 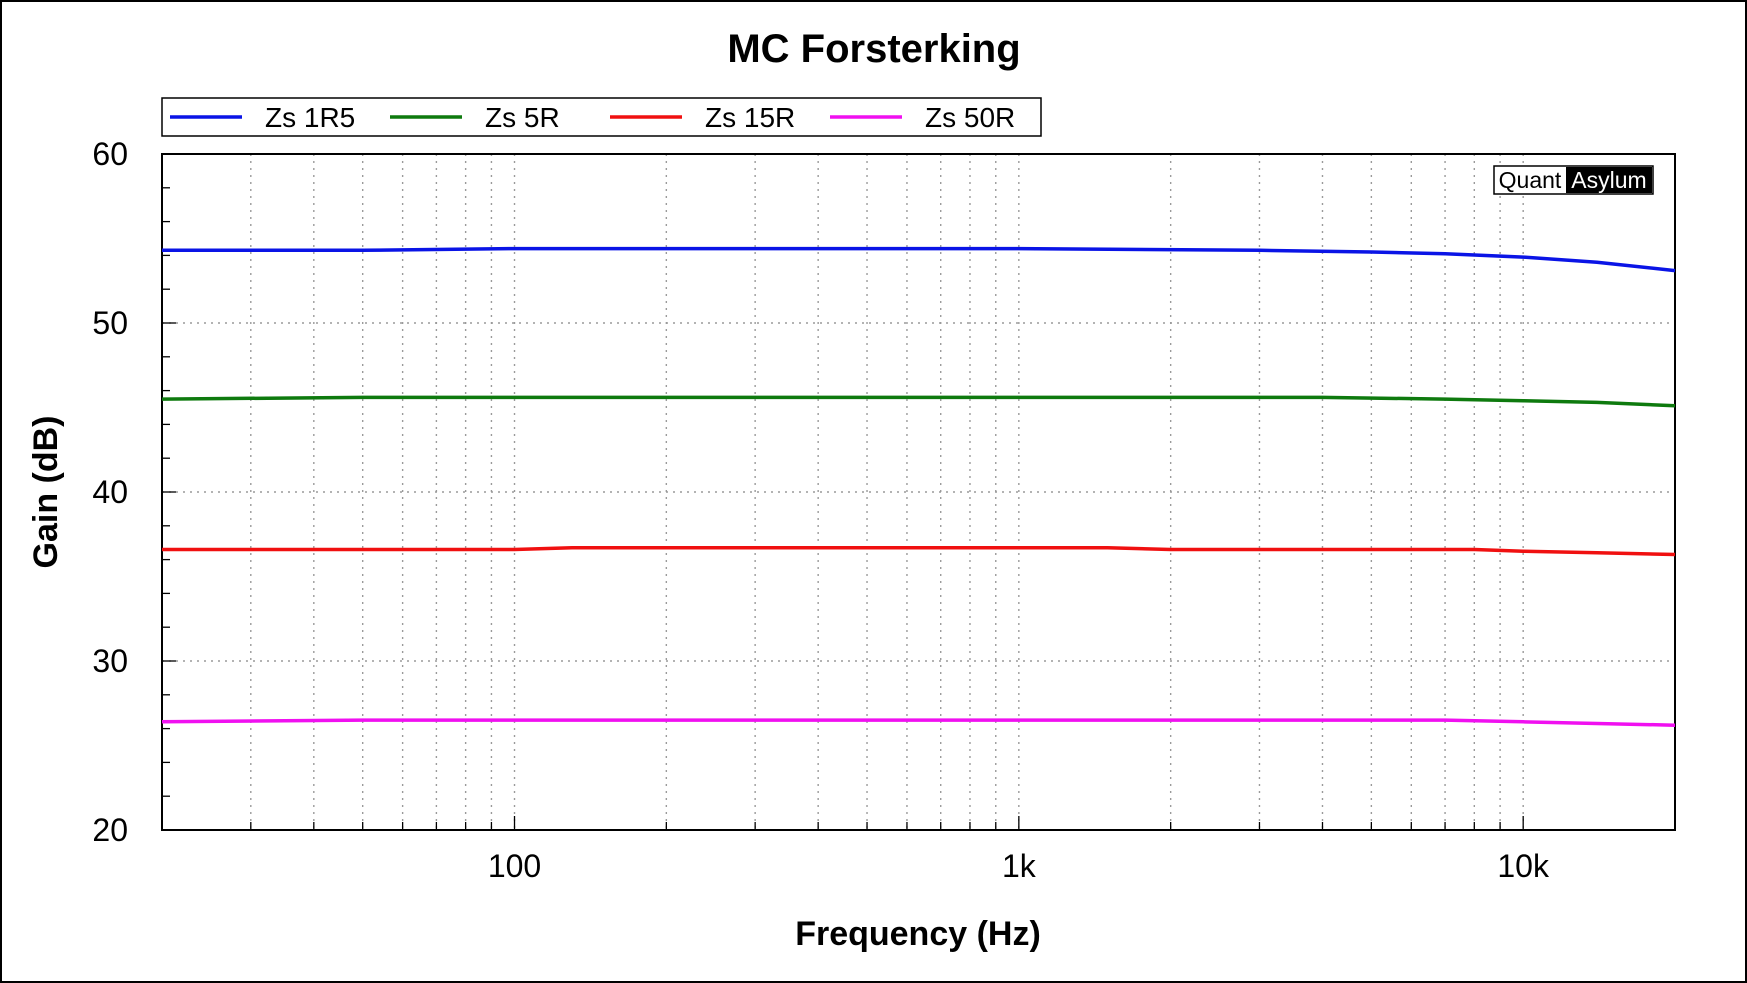 What do you see at coordinates (970, 117) in the screenshot?
I see `legend-label-4: Zs 50R` at bounding box center [970, 117].